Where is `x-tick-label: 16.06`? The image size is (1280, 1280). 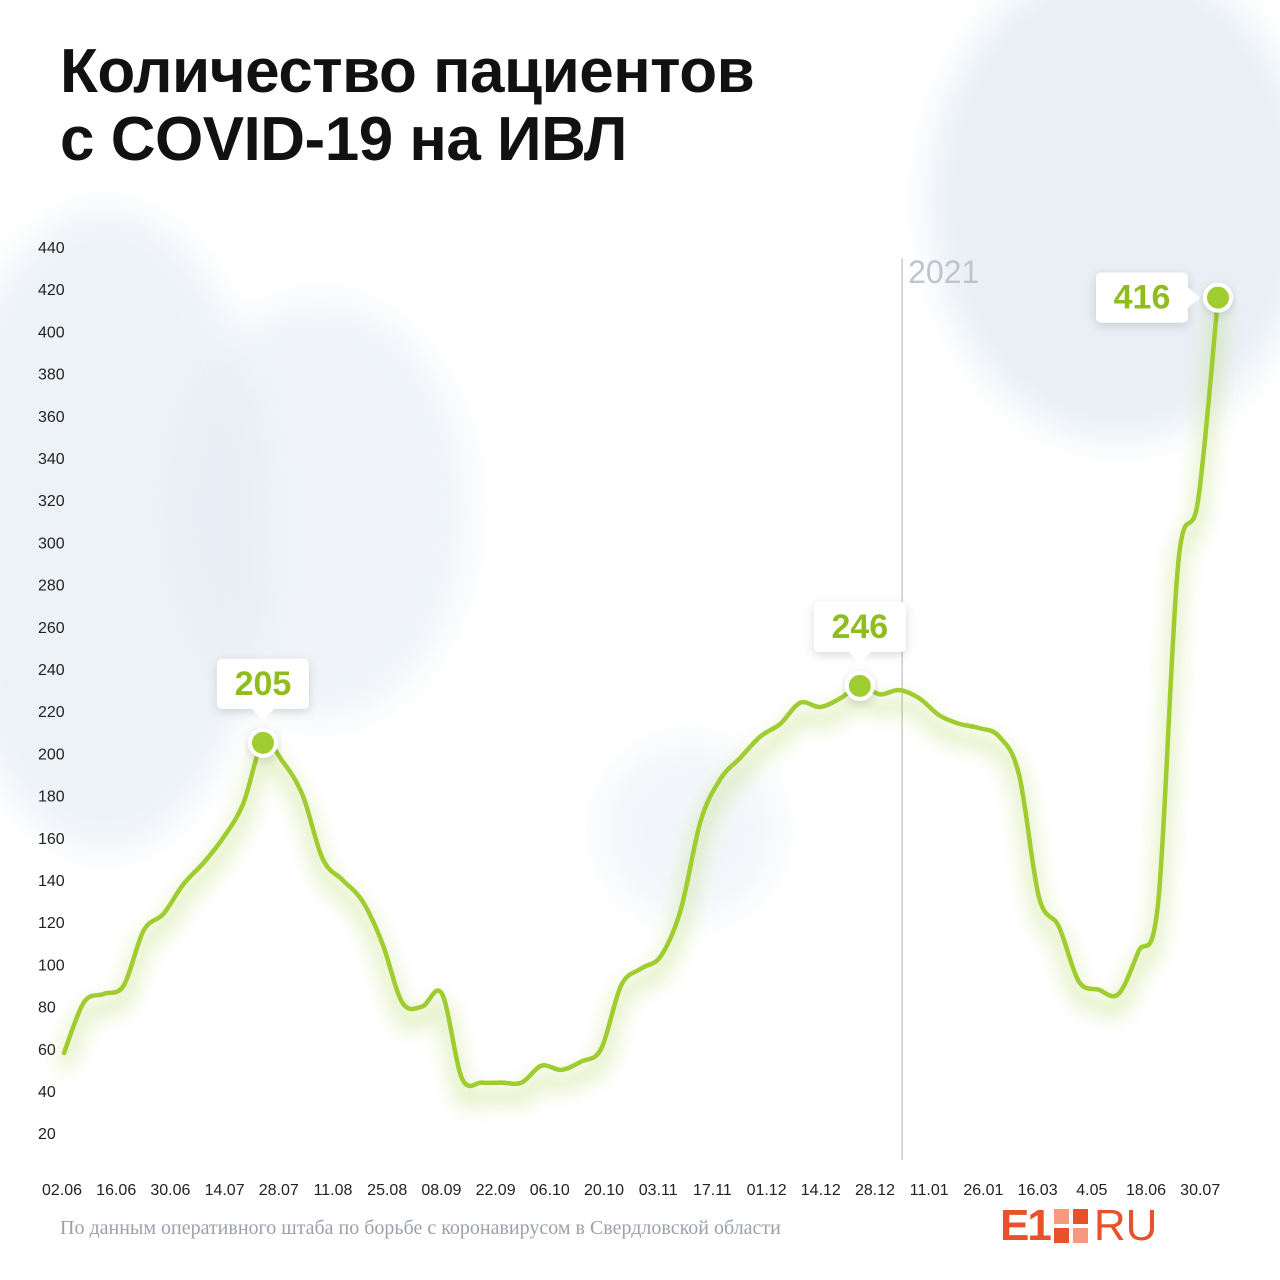
x-tick-label: 16.06 is located at coordinates (116, 1190).